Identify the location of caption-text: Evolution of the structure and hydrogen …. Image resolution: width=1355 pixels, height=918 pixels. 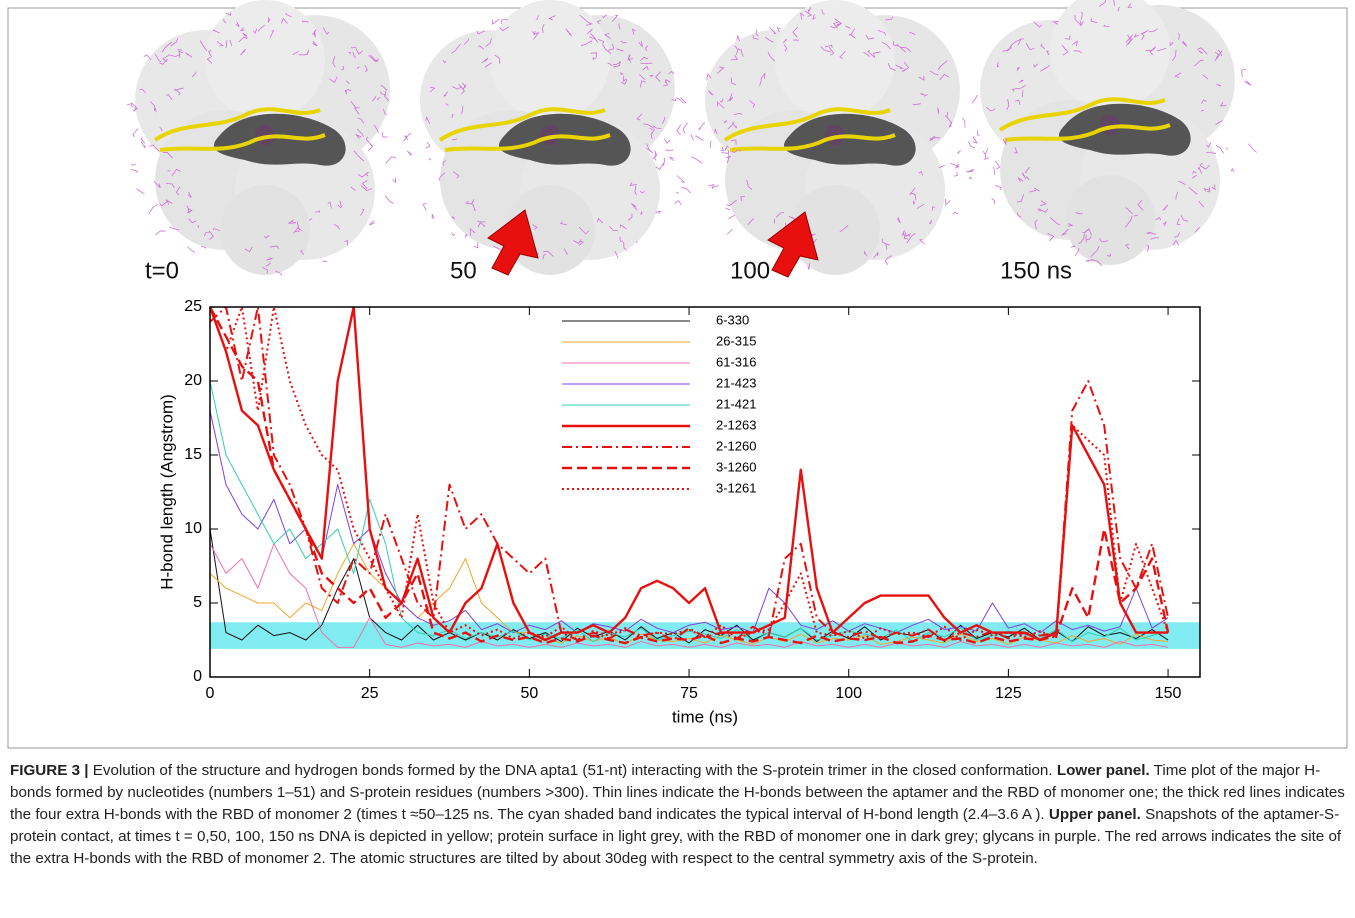
(572, 770).